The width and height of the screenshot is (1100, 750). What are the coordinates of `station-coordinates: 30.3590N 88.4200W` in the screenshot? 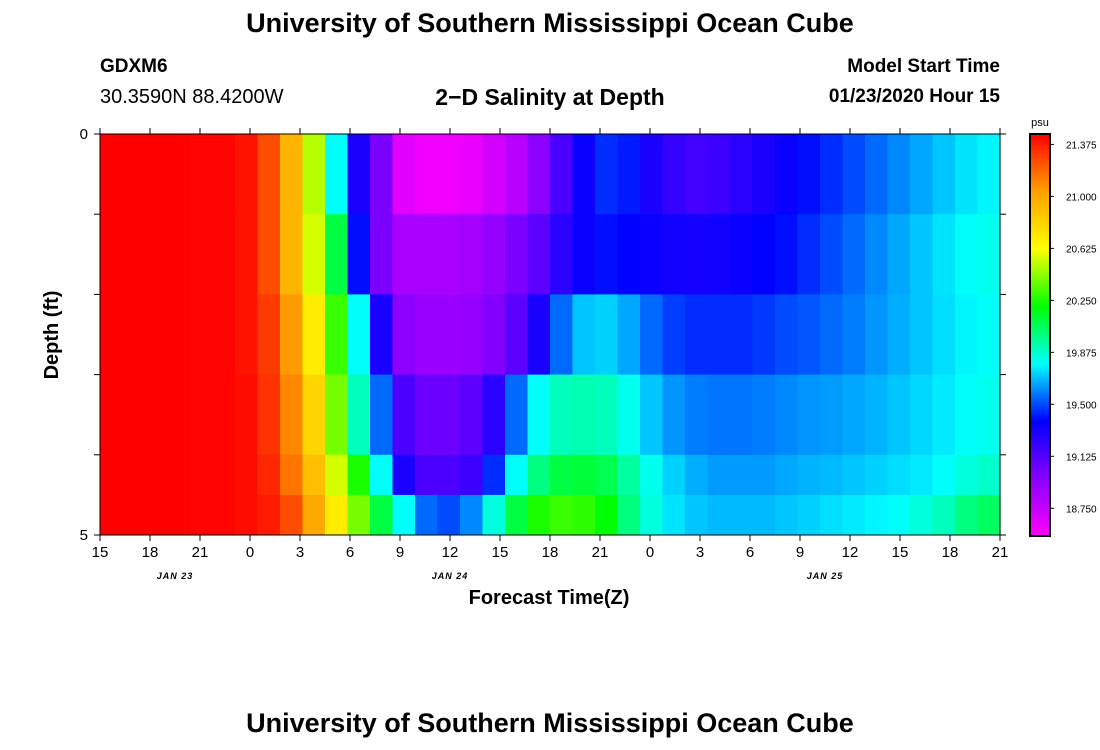 It's located at (192, 97).